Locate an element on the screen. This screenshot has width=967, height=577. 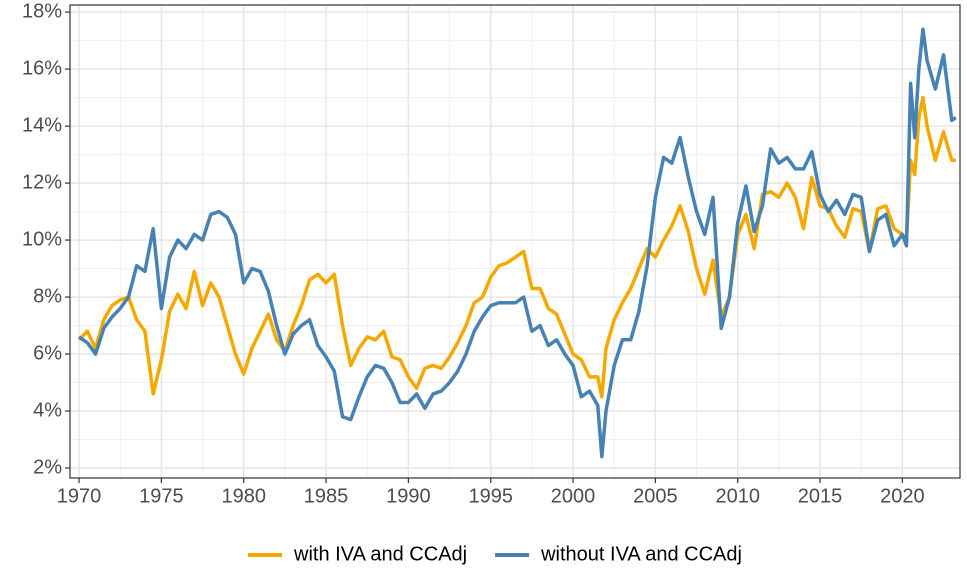
y-tick-label: 4% is located at coordinates (47, 410).